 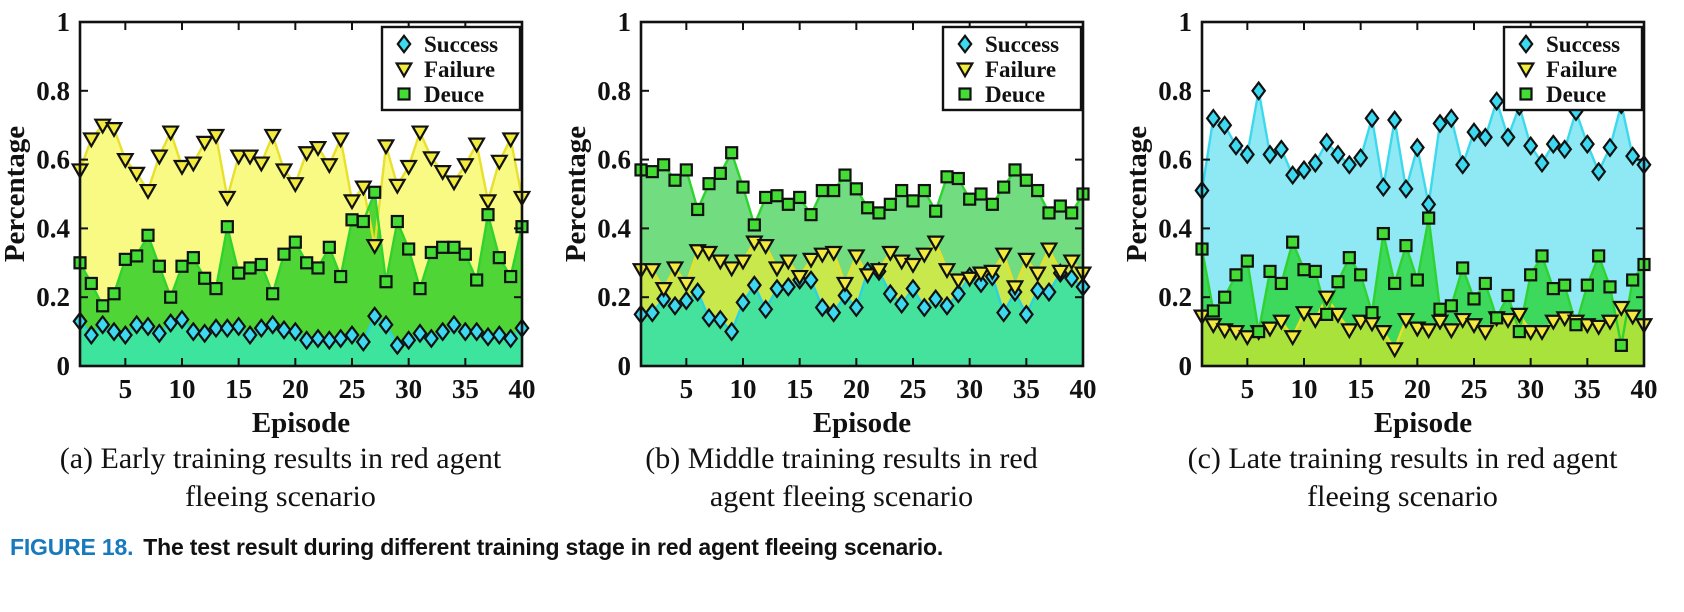 I want to click on x-tick-label: 25, so click(x=913, y=389).